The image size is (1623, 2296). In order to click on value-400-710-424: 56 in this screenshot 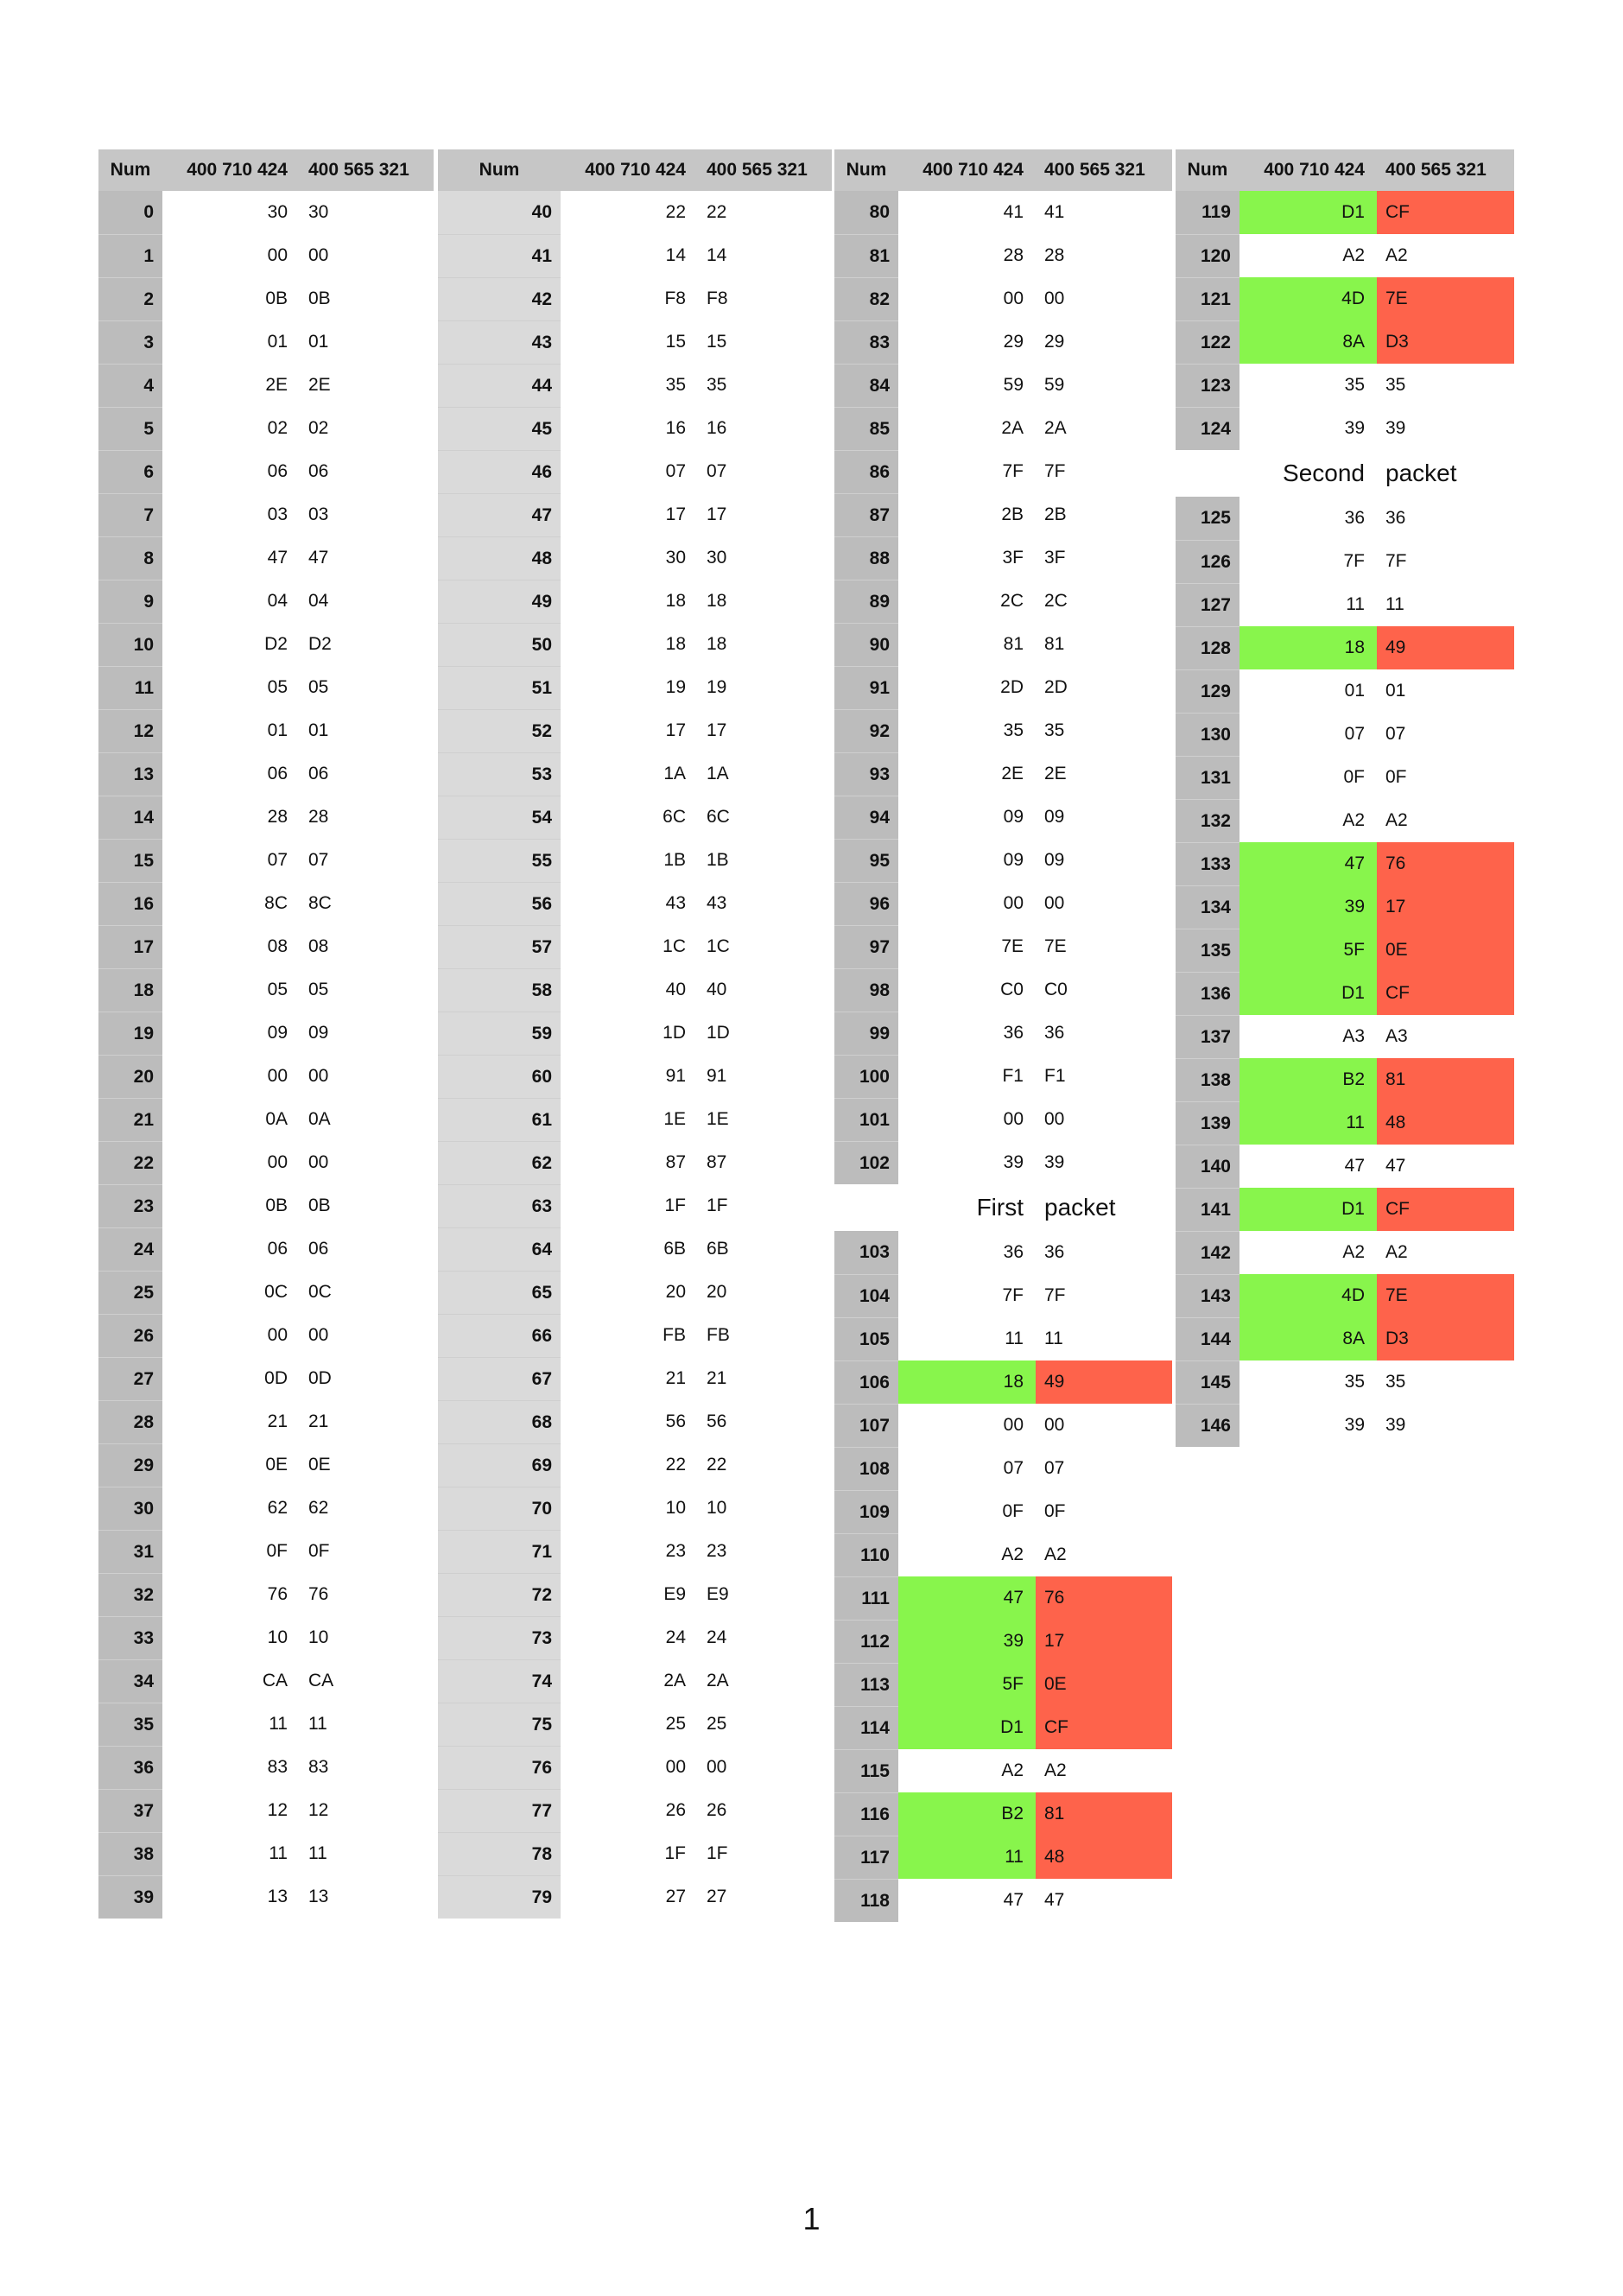, I will do `click(675, 1421)`.